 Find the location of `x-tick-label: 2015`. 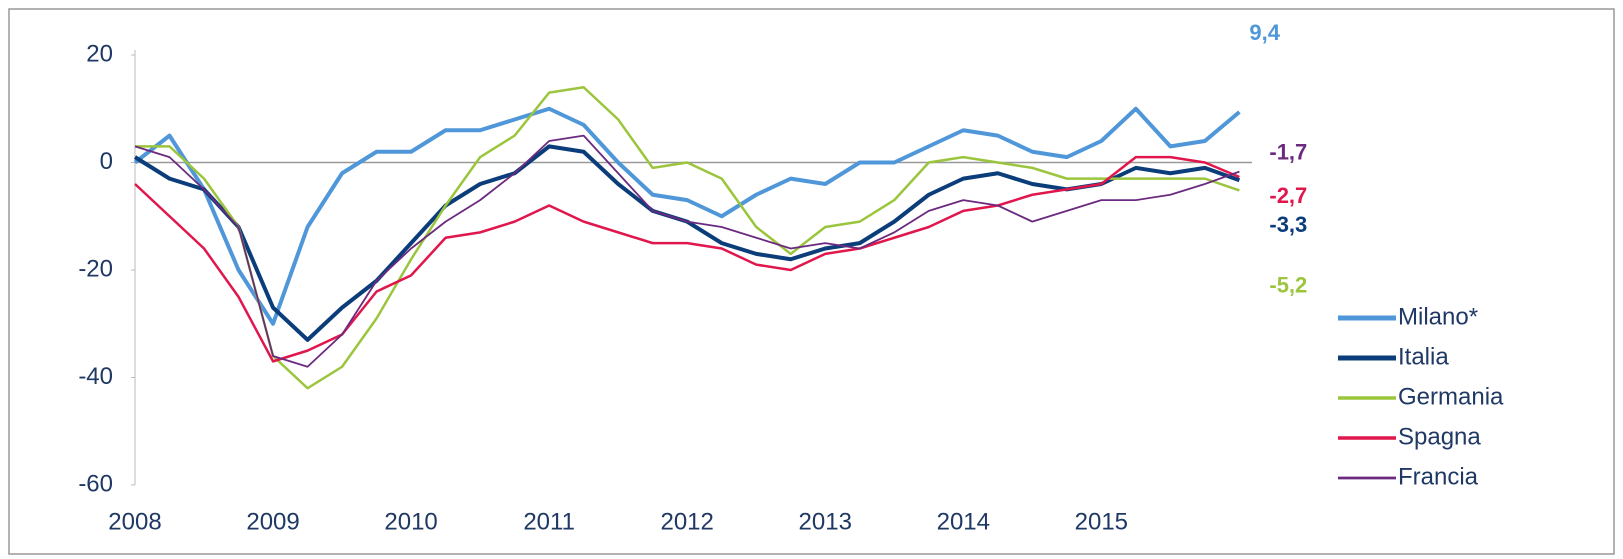

x-tick-label: 2015 is located at coordinates (1101, 521).